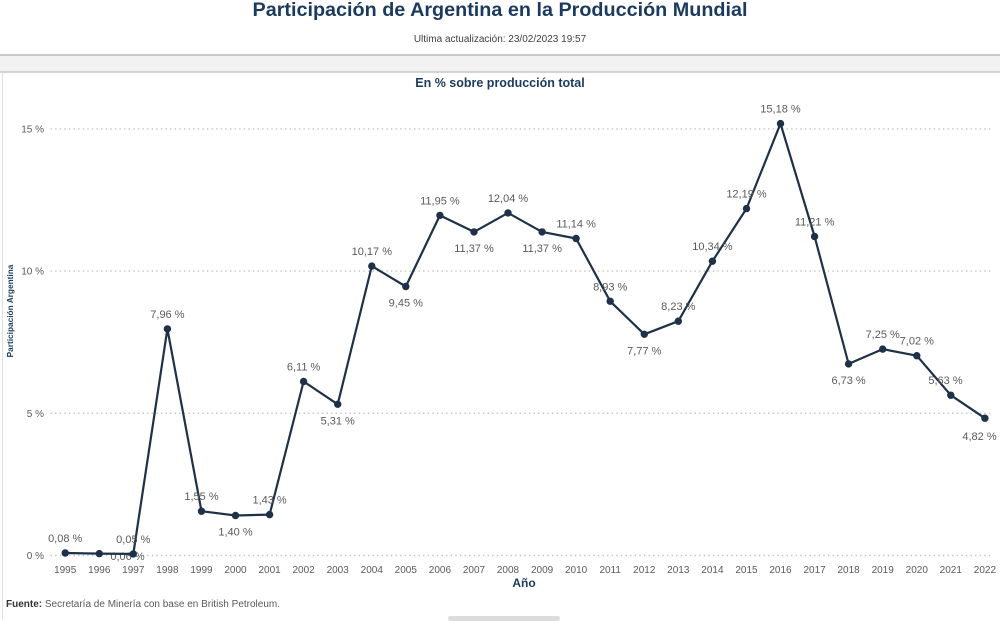 The width and height of the screenshot is (1000, 621). What do you see at coordinates (32, 129) in the screenshot?
I see `svg-text: 15 %` at bounding box center [32, 129].